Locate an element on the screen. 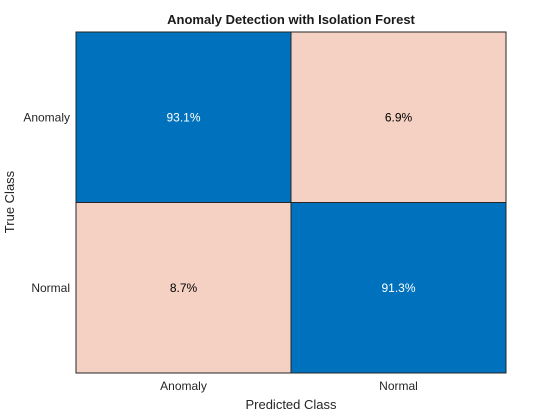 This screenshot has width=560, height=420. x-axis-label: Predicted Class is located at coordinates (291, 404).